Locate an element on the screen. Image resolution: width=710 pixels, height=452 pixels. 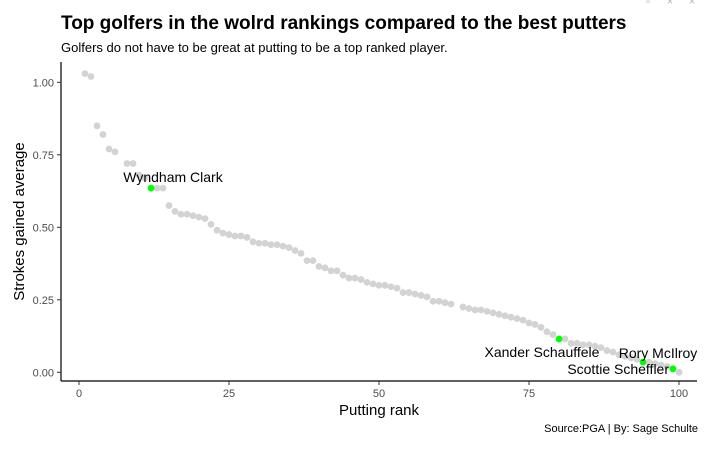
minimize-icon: ▫ is located at coordinates (648, 4).